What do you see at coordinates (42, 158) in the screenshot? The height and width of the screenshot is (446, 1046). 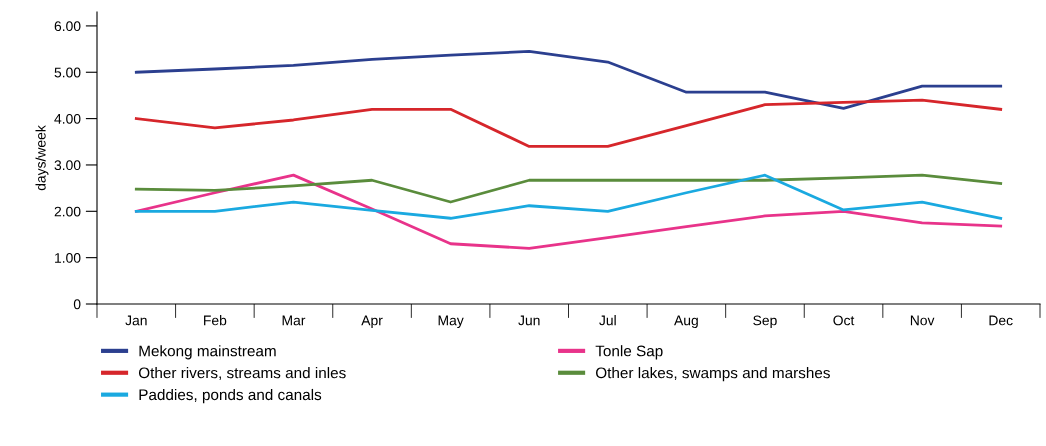 I see `y-axis-title: days/week` at bounding box center [42, 158].